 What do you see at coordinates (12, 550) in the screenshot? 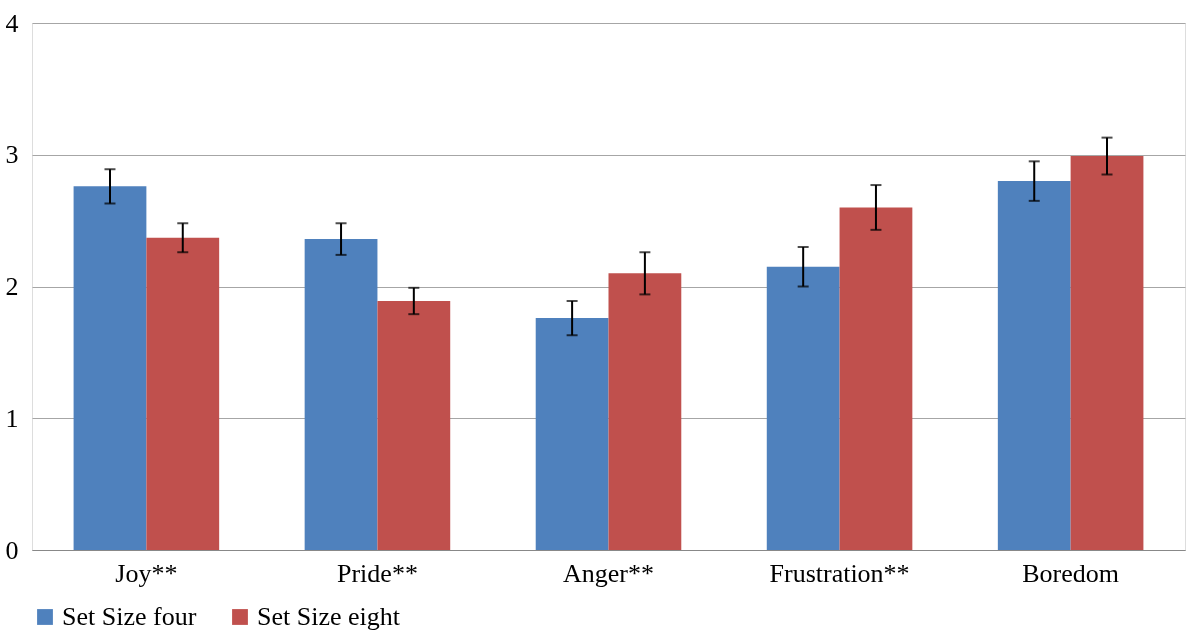
I see `y-tick-label: 0` at bounding box center [12, 550].